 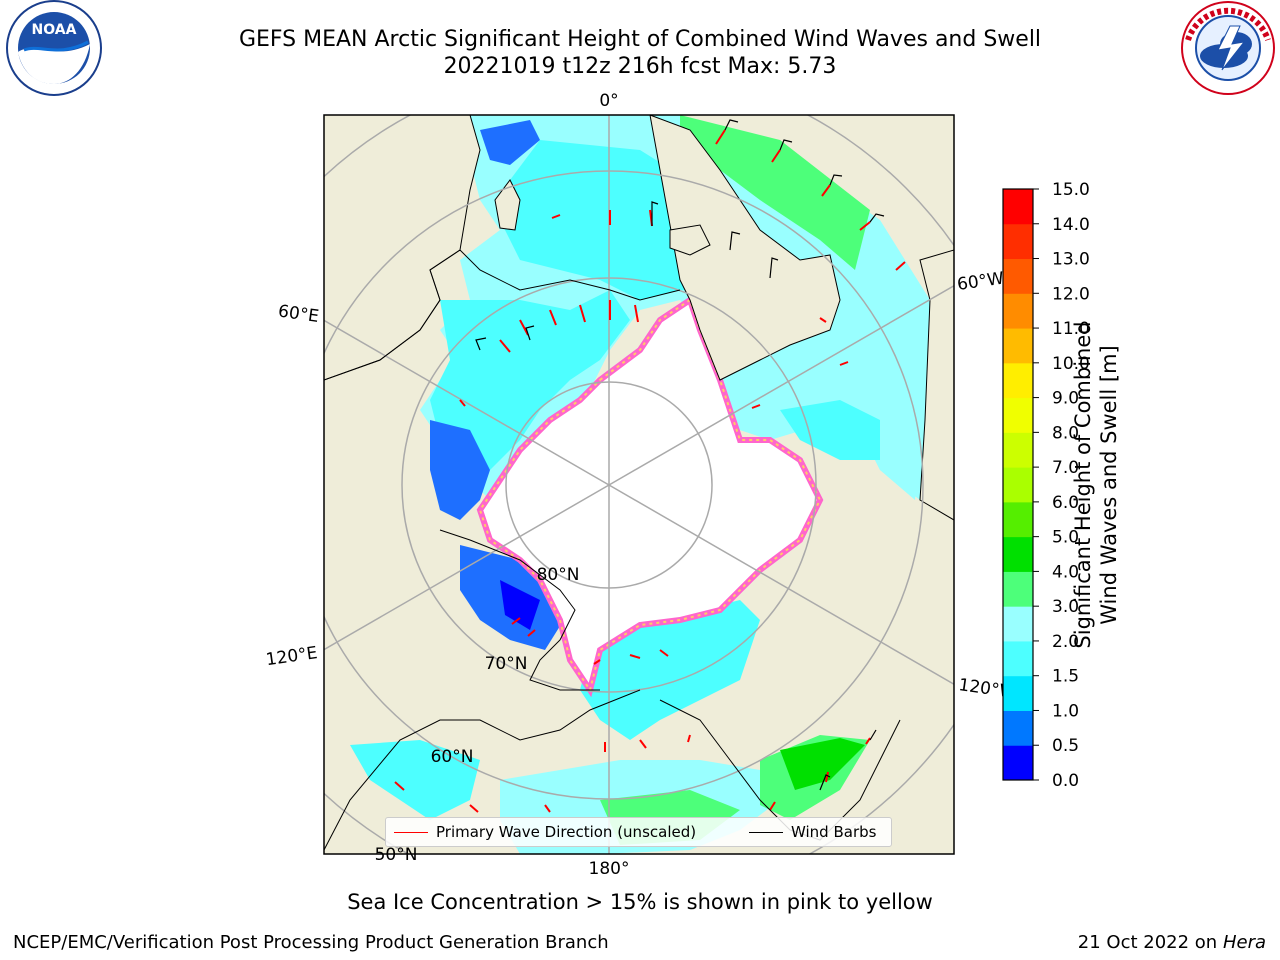 I want to click on colorbar-tick-label: 0.0, so click(x=1065, y=781).